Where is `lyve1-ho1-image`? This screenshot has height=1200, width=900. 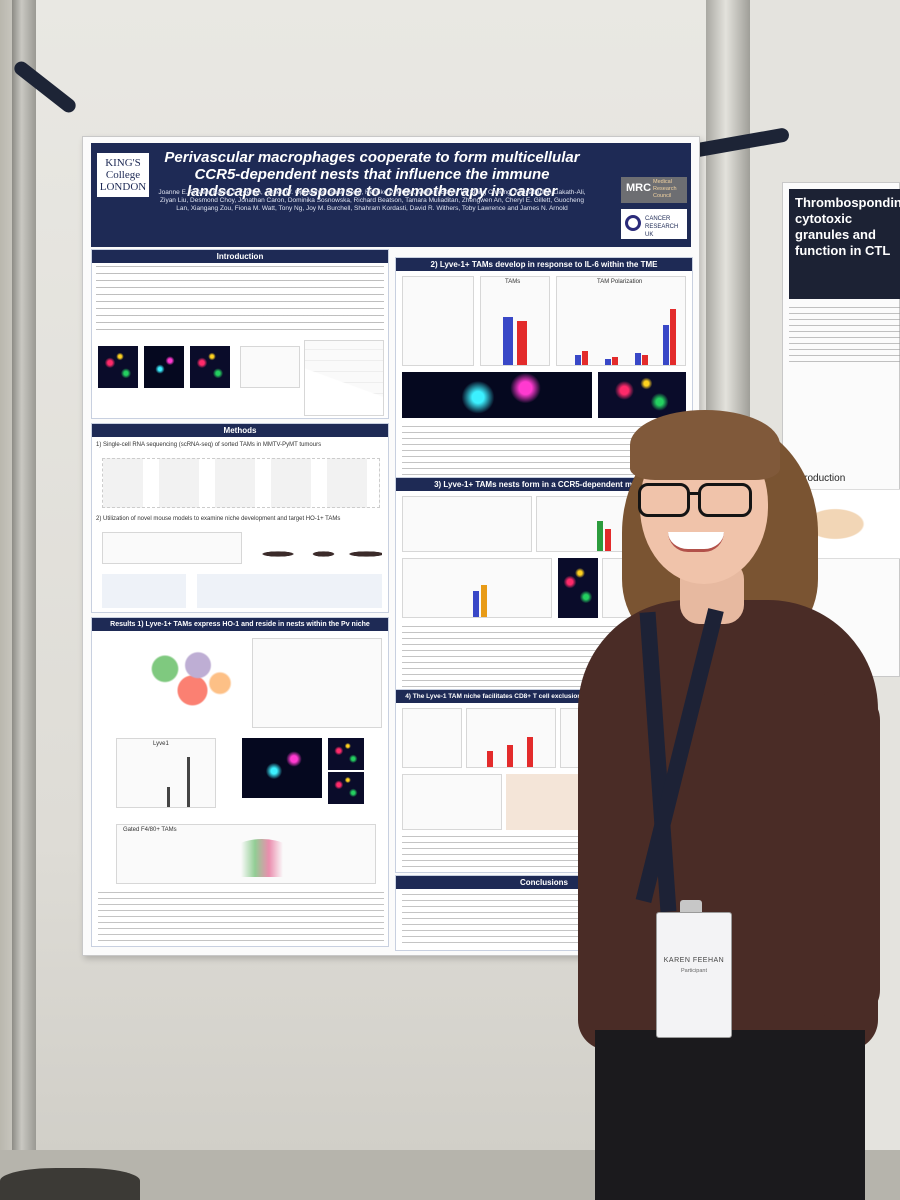
lyve1-ho1-image is located at coordinates (282, 768).